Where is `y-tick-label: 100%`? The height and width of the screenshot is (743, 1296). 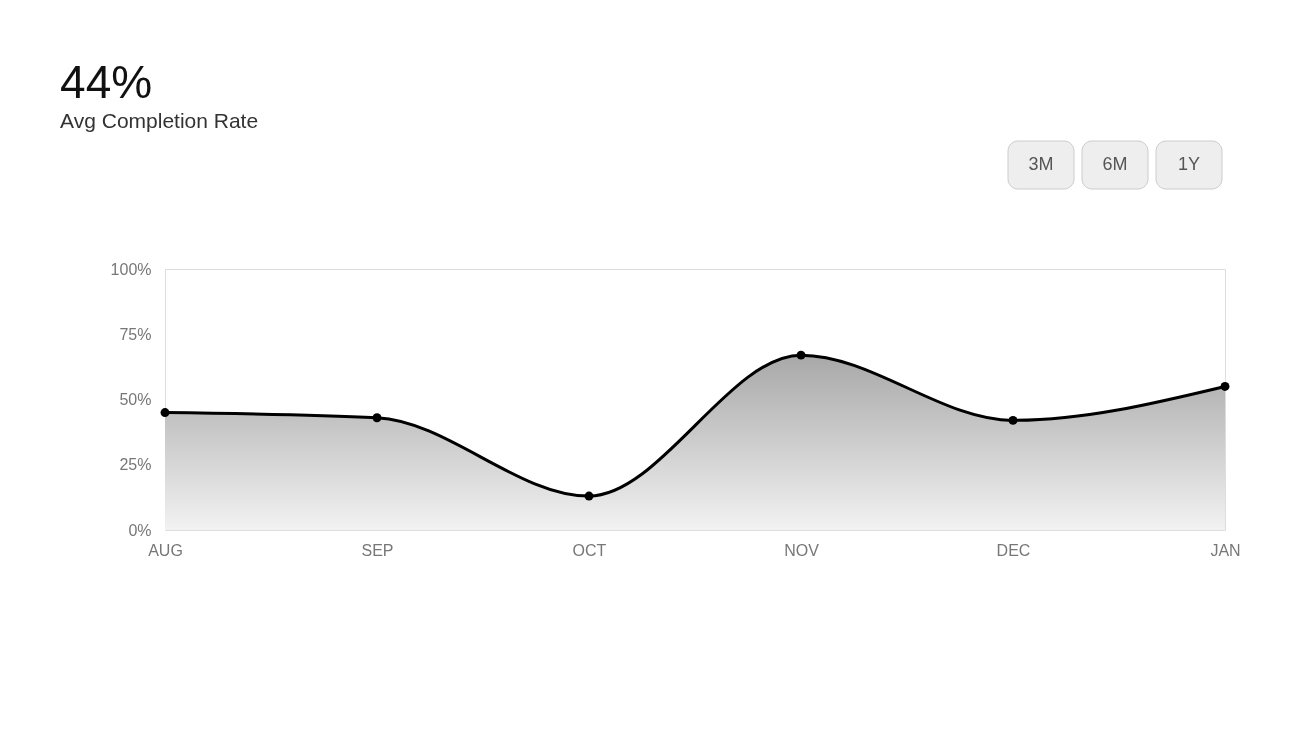 y-tick-label: 100% is located at coordinates (131, 269).